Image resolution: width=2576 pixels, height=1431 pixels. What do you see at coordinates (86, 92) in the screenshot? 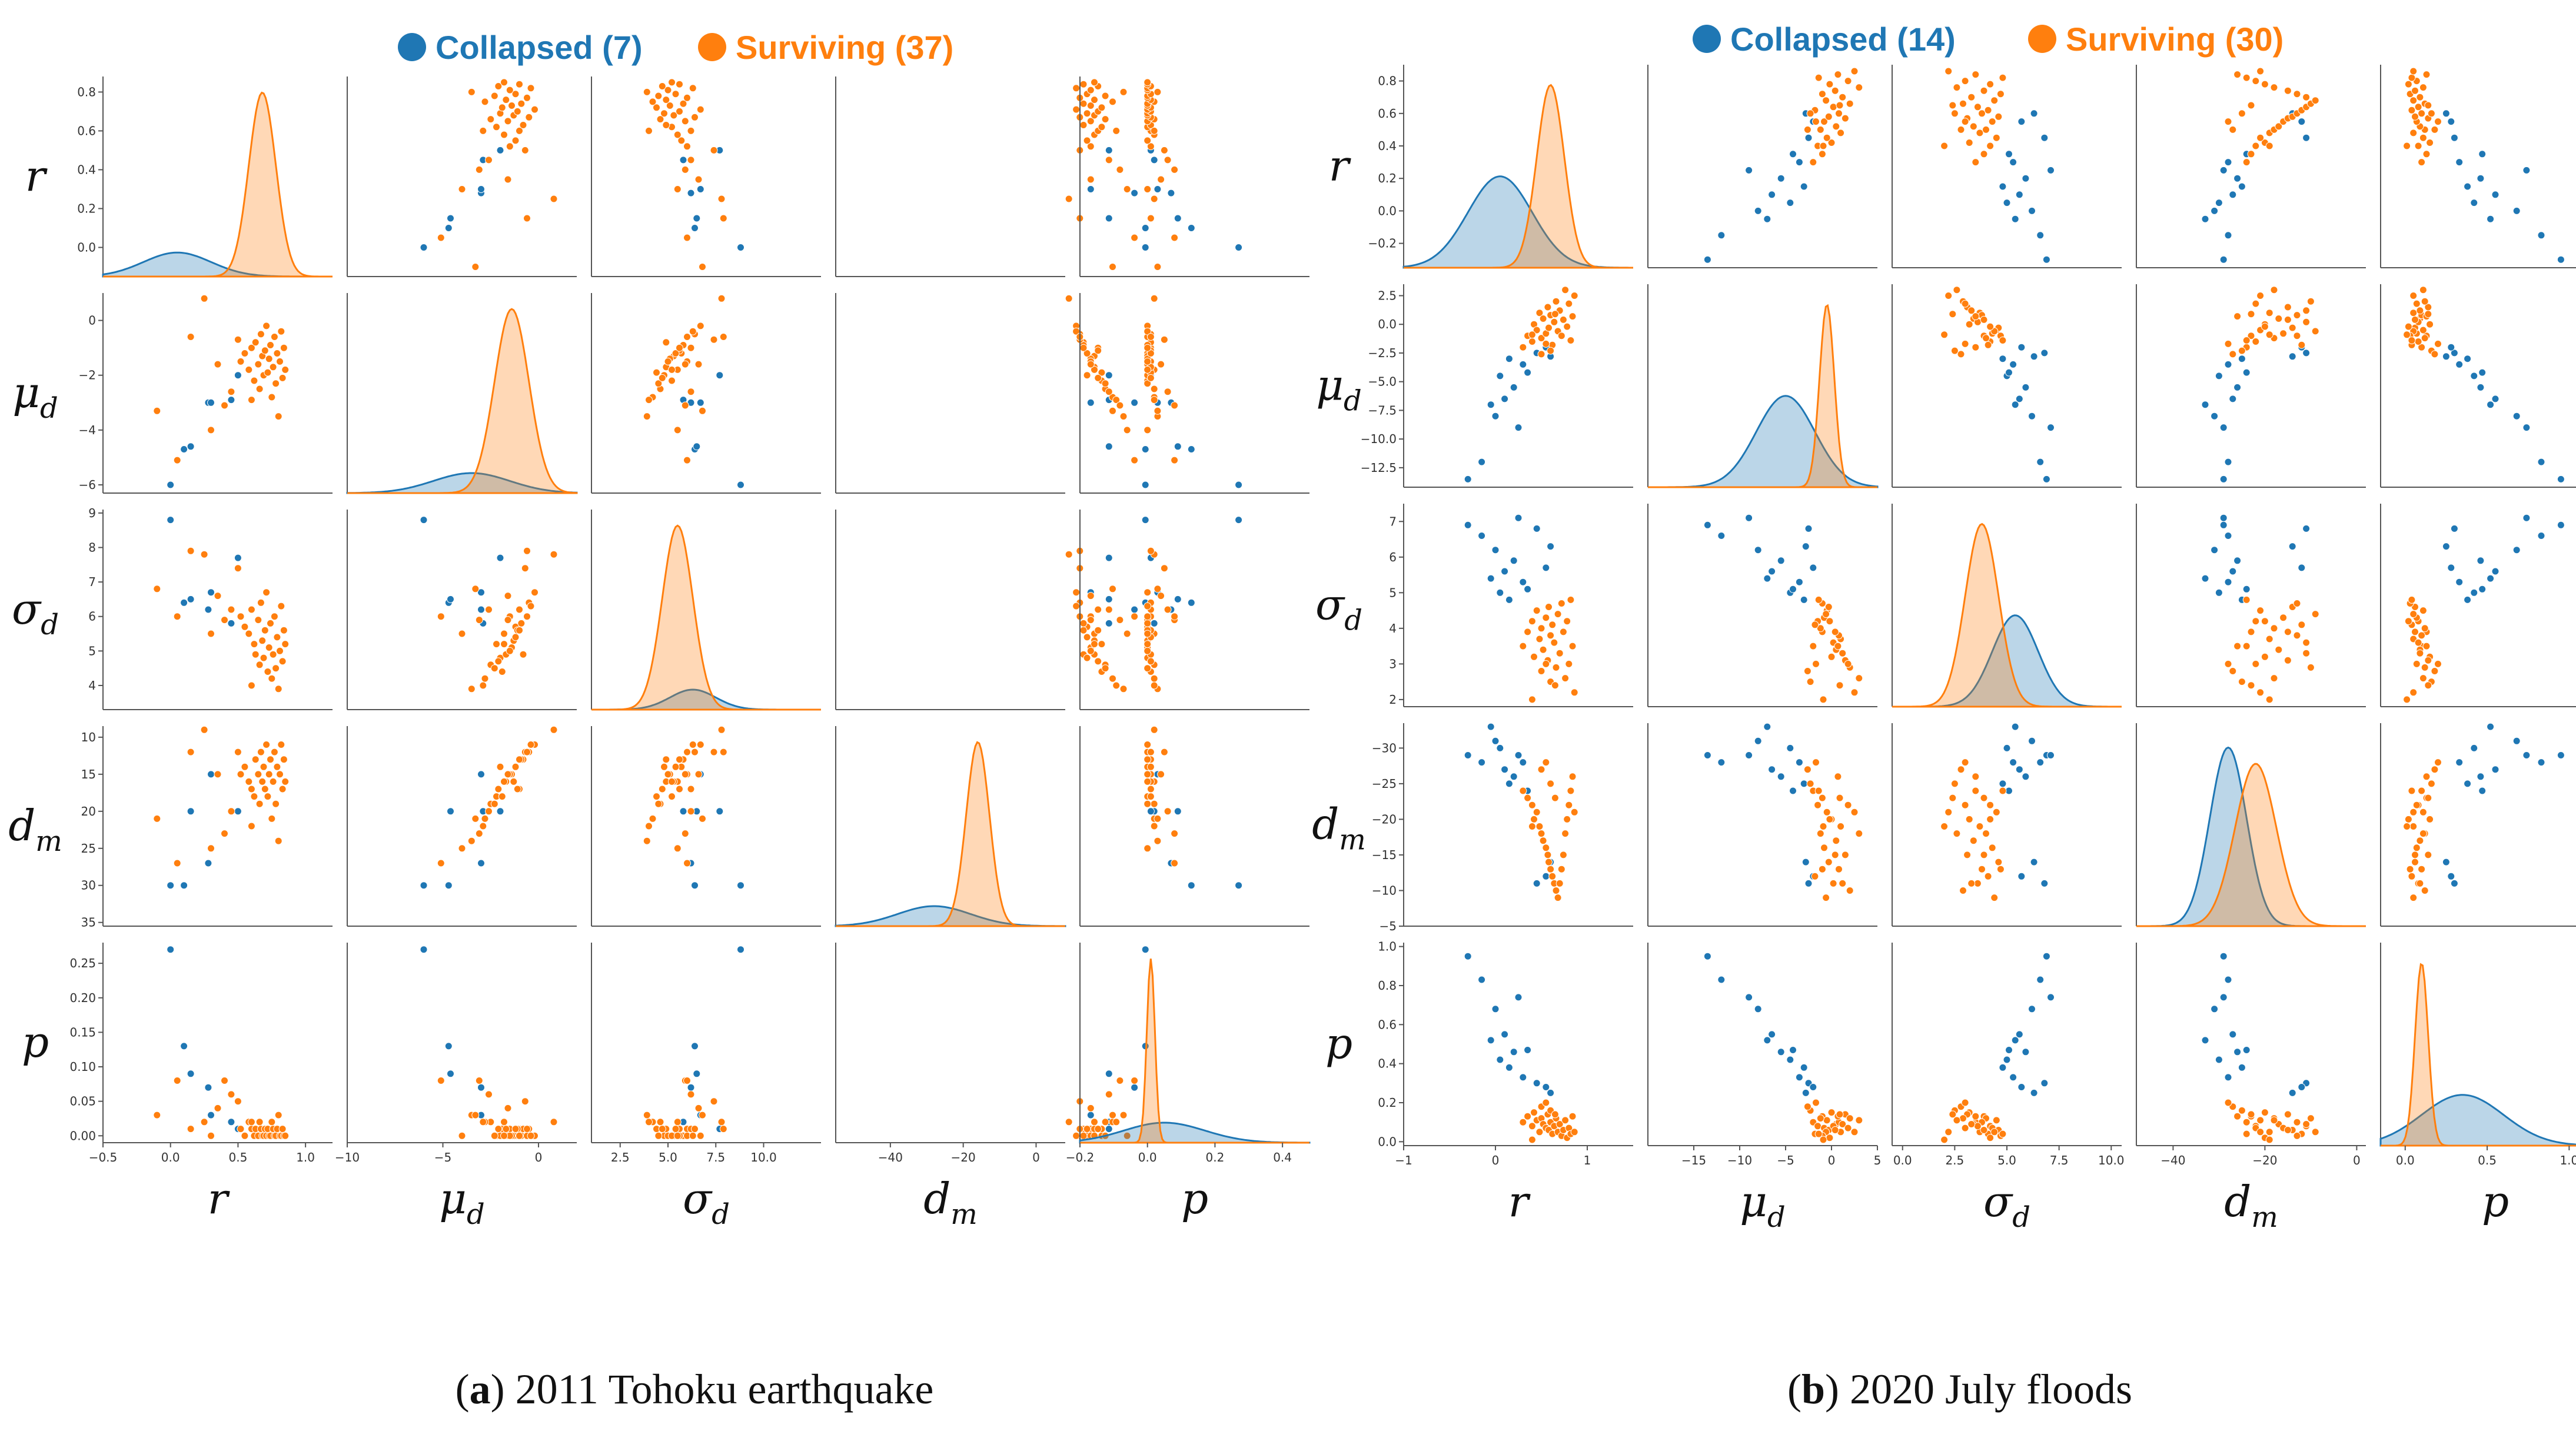
I see `y-tick-label: 0.8` at bounding box center [86, 92].